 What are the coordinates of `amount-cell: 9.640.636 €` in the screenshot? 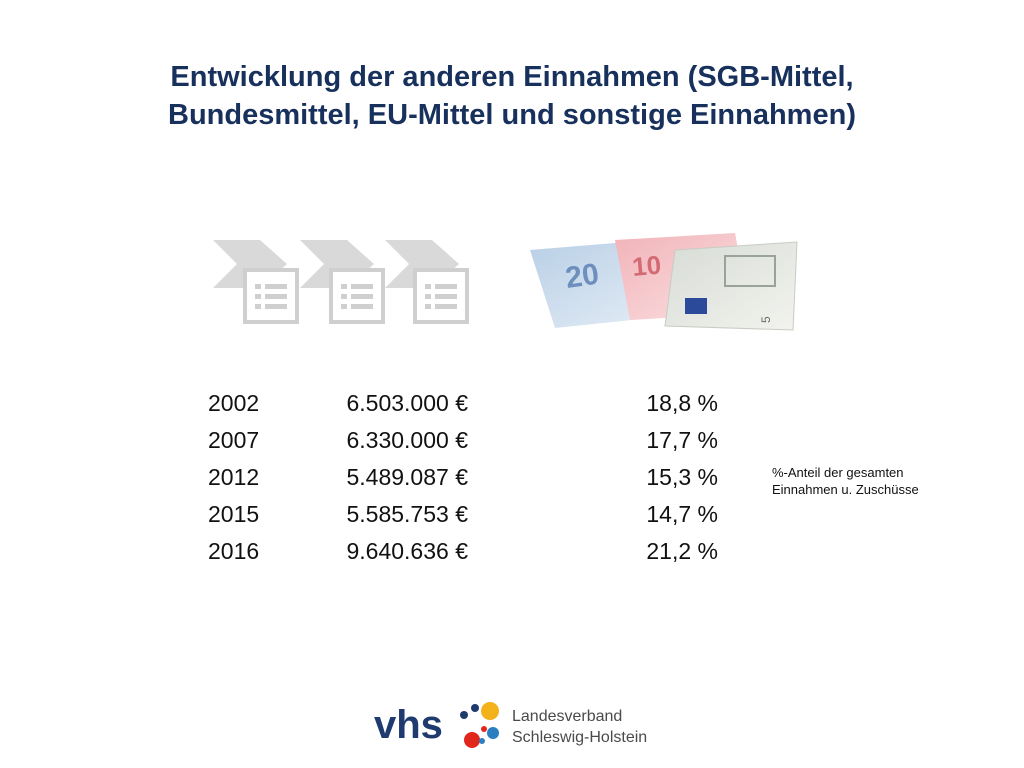 It's located at (407, 551).